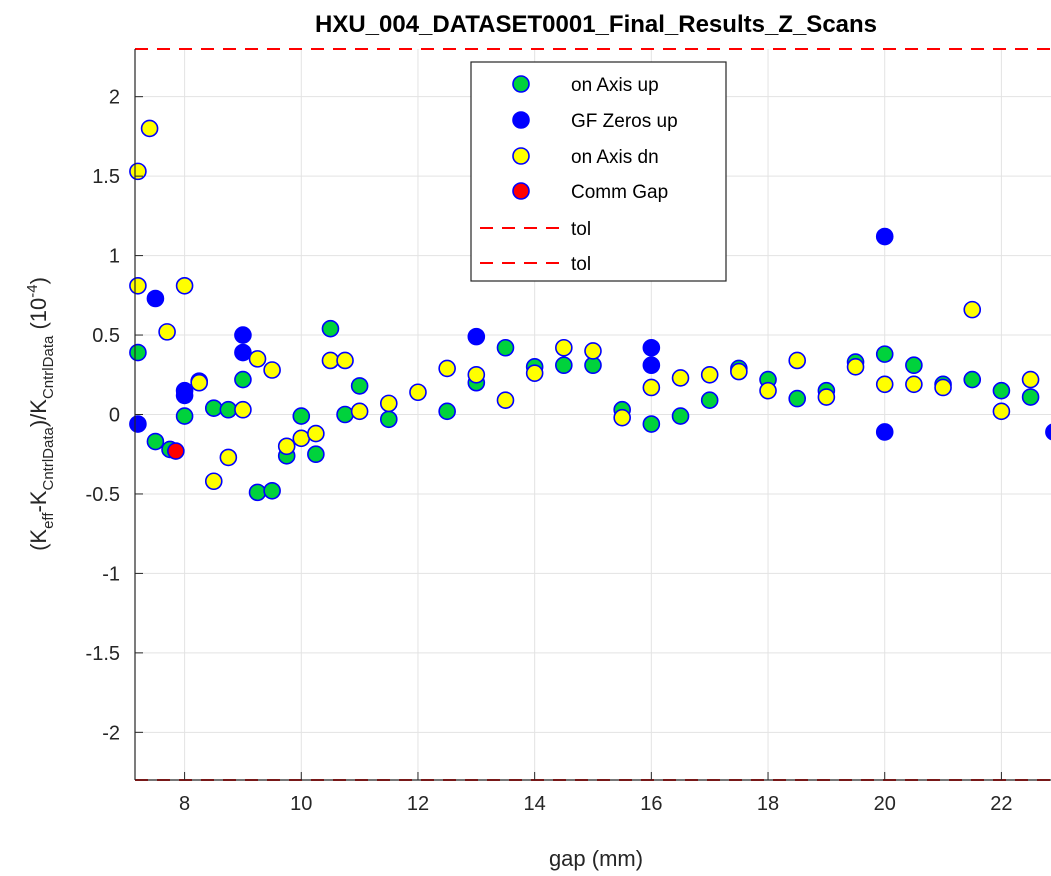  Describe the element at coordinates (111, 733) in the screenshot. I see `y-tick-label: -2` at that location.